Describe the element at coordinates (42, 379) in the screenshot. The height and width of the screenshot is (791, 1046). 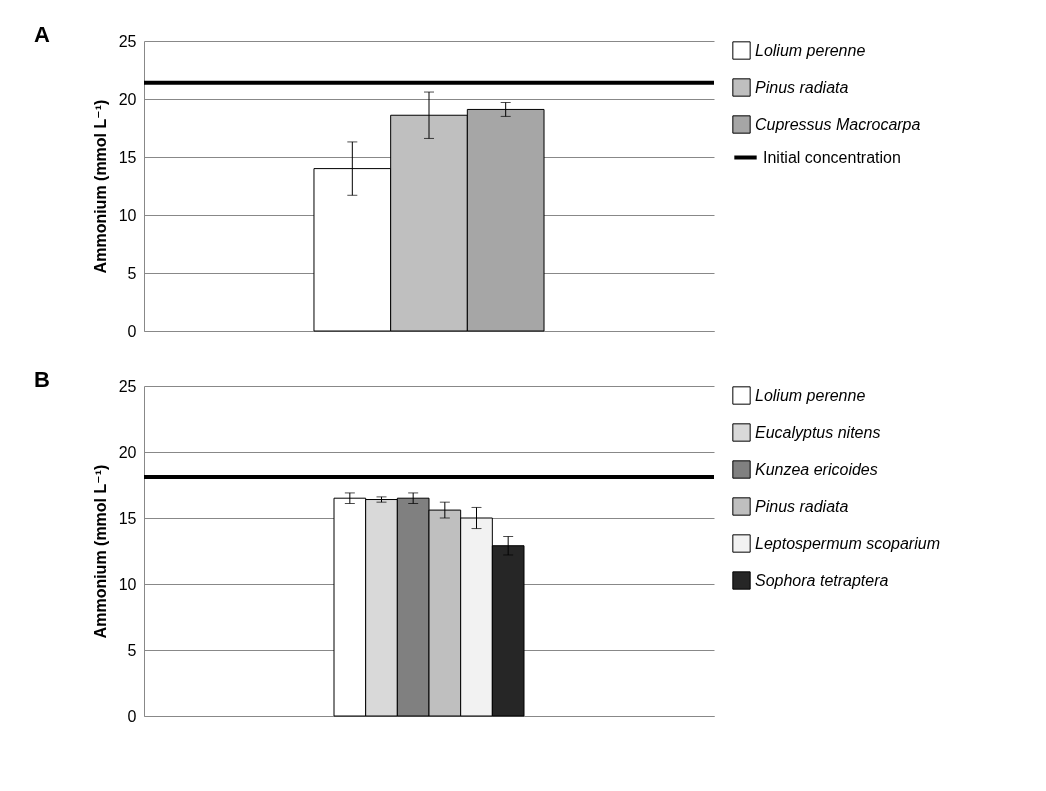
I see `chart-title: B` at that location.